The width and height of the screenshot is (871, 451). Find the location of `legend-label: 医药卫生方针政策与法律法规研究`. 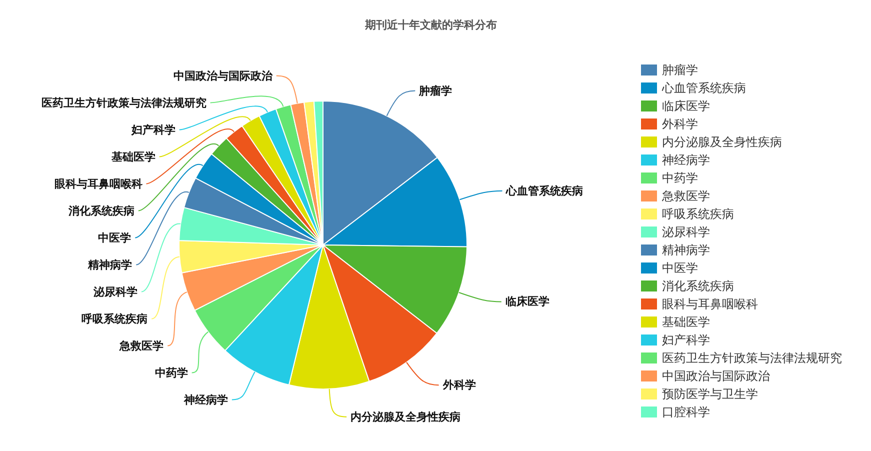

legend-label: 医药卫生方针政策与法律法规研究 is located at coordinates (752, 358).